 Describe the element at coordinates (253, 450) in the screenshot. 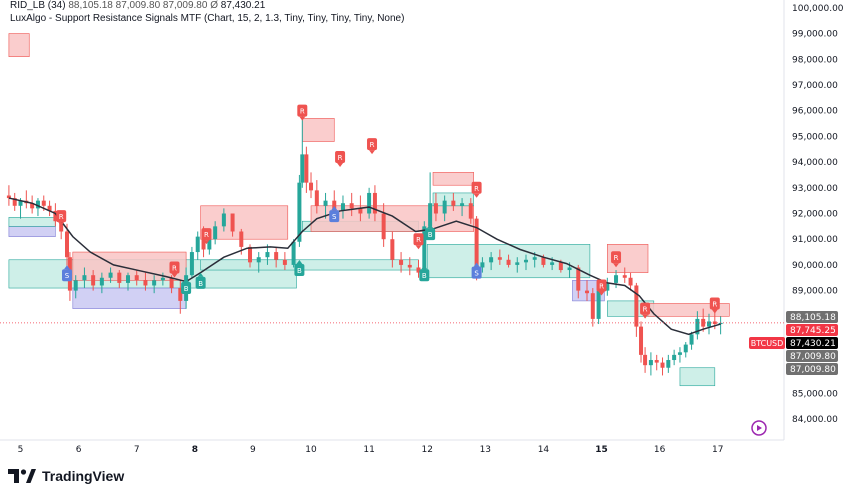

I see `time-tick-label: 9` at that location.